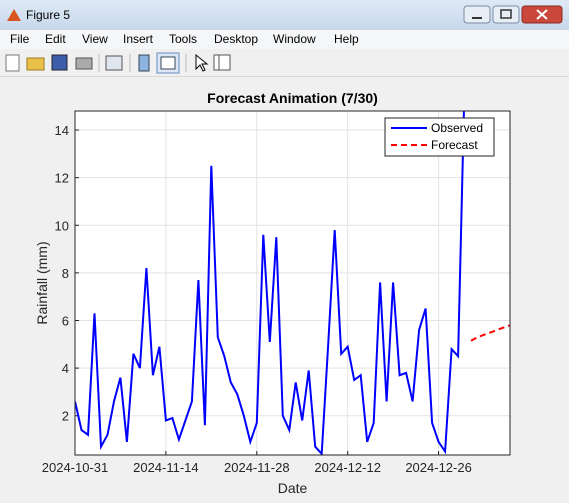  Describe the element at coordinates (294, 39) in the screenshot. I see `menu-item: Window` at that location.